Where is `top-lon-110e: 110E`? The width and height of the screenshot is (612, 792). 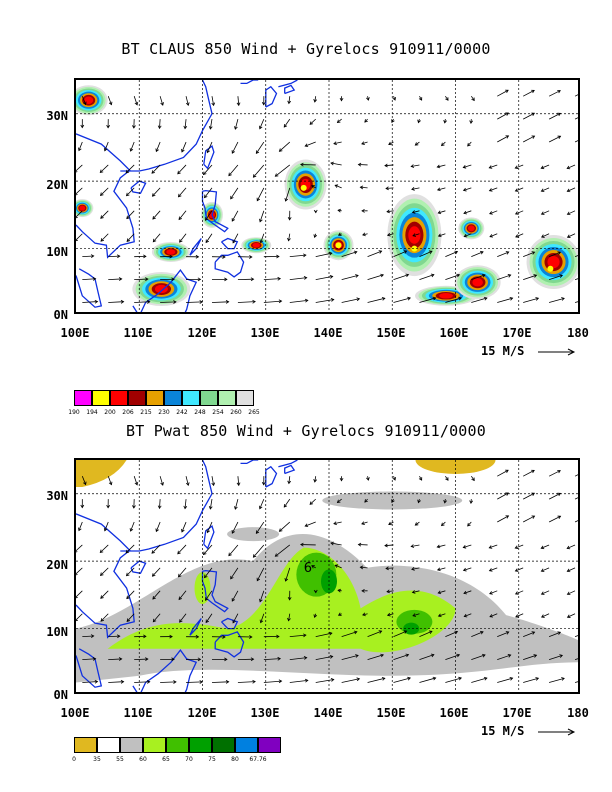 top-lon-110e: 110E is located at coordinates (138, 333).